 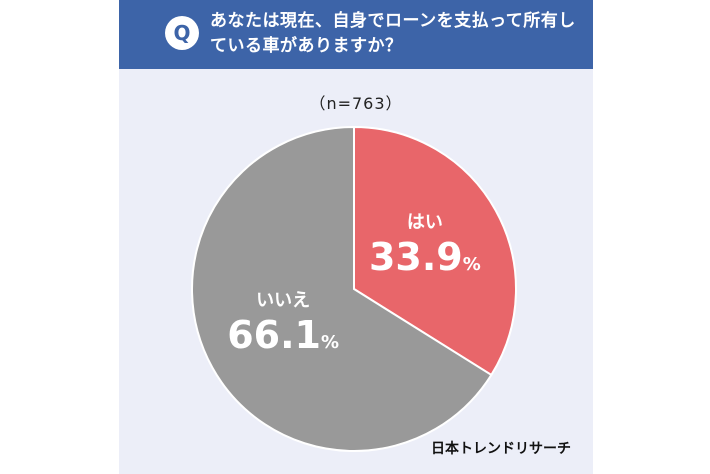 What do you see at coordinates (393, 33) in the screenshot?
I see `question-text: あなたは現在、自身でローンを支払って所有している車がありますか？` at bounding box center [393, 33].